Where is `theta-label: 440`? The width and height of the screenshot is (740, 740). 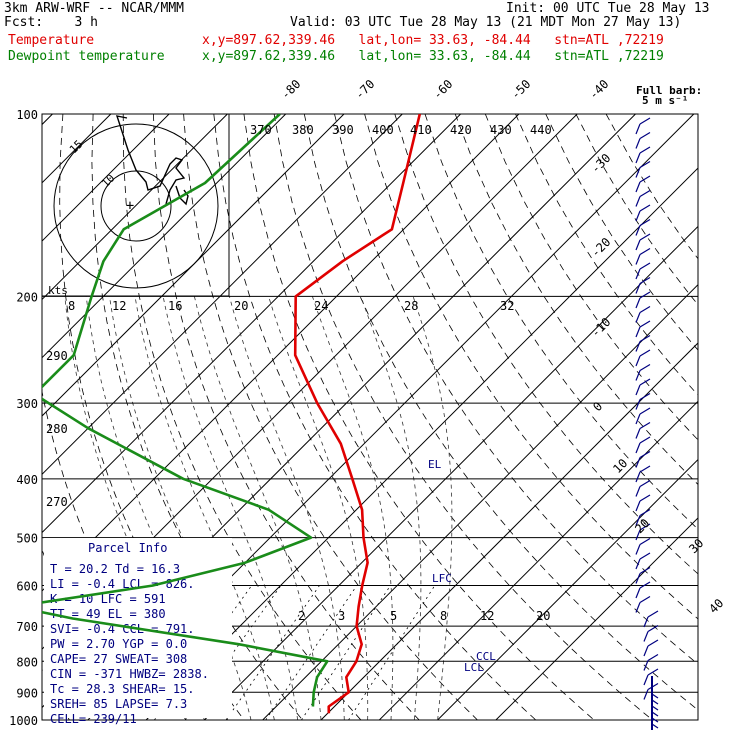
theta-label: 440 is located at coordinates (541, 130).